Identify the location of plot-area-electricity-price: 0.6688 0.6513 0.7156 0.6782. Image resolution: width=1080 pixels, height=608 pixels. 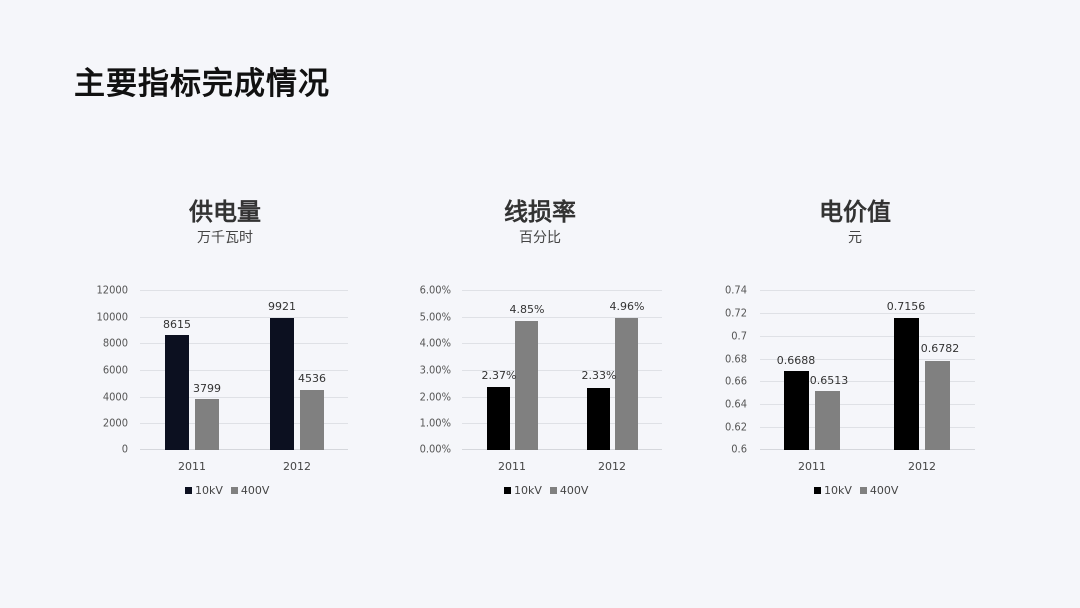
(867, 370).